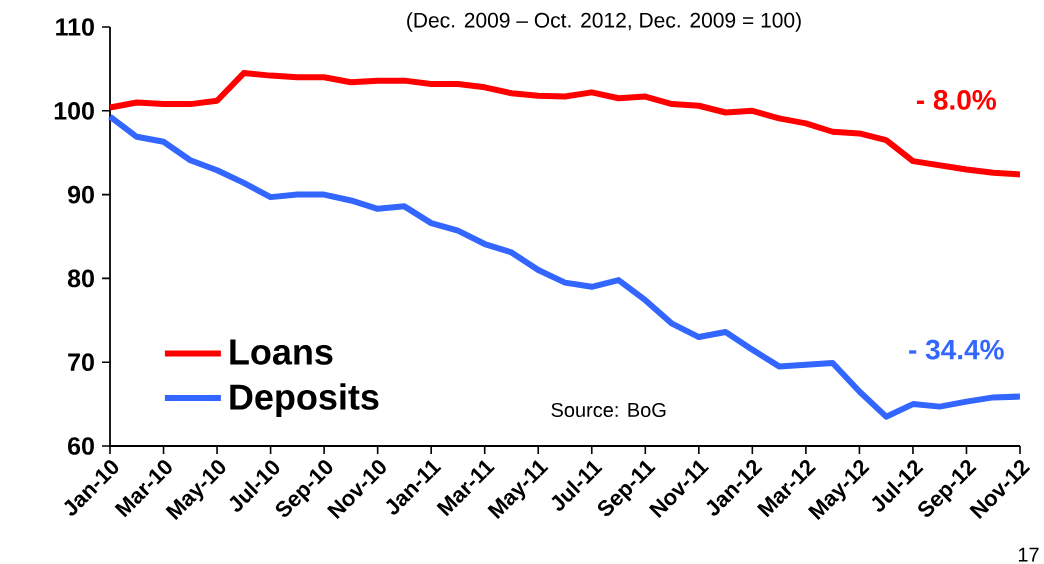 The height and width of the screenshot is (564, 1044). I want to click on annotation: Source: BoG, so click(608, 410).